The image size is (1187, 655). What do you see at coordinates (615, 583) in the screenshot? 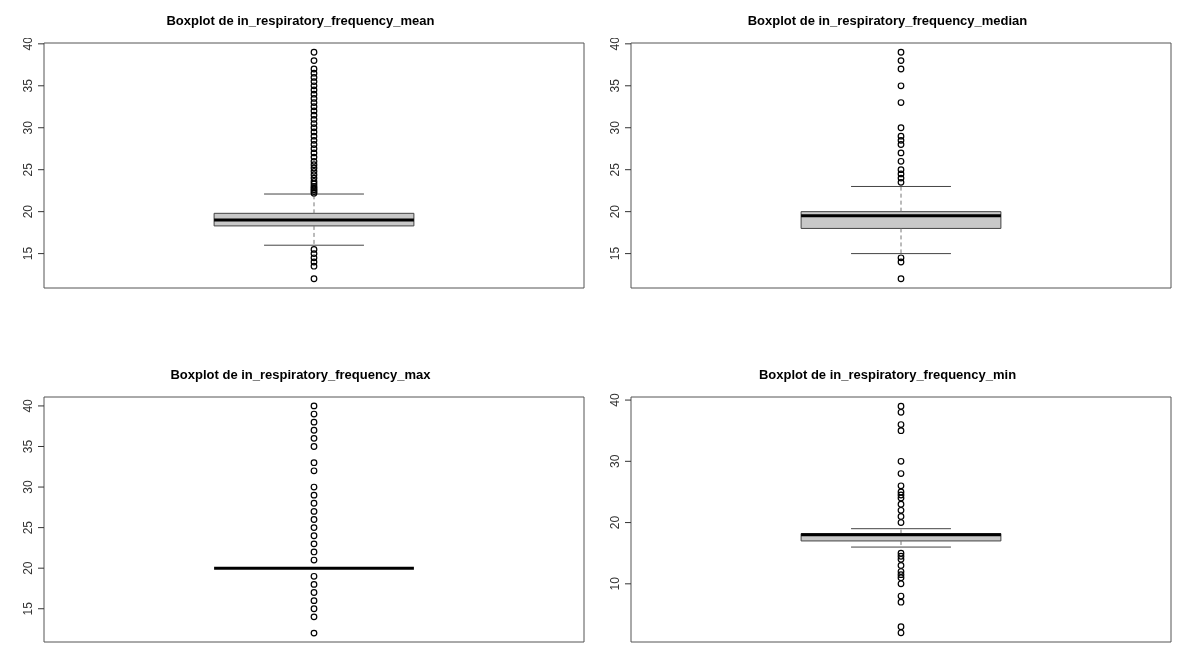
I see `y-tick-label: 10` at bounding box center [615, 583].